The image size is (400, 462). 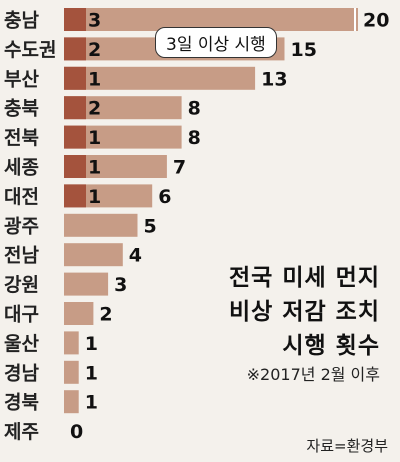 What do you see at coordinates (347, 446) in the screenshot?
I see `source-note: 자료=환경부` at bounding box center [347, 446].